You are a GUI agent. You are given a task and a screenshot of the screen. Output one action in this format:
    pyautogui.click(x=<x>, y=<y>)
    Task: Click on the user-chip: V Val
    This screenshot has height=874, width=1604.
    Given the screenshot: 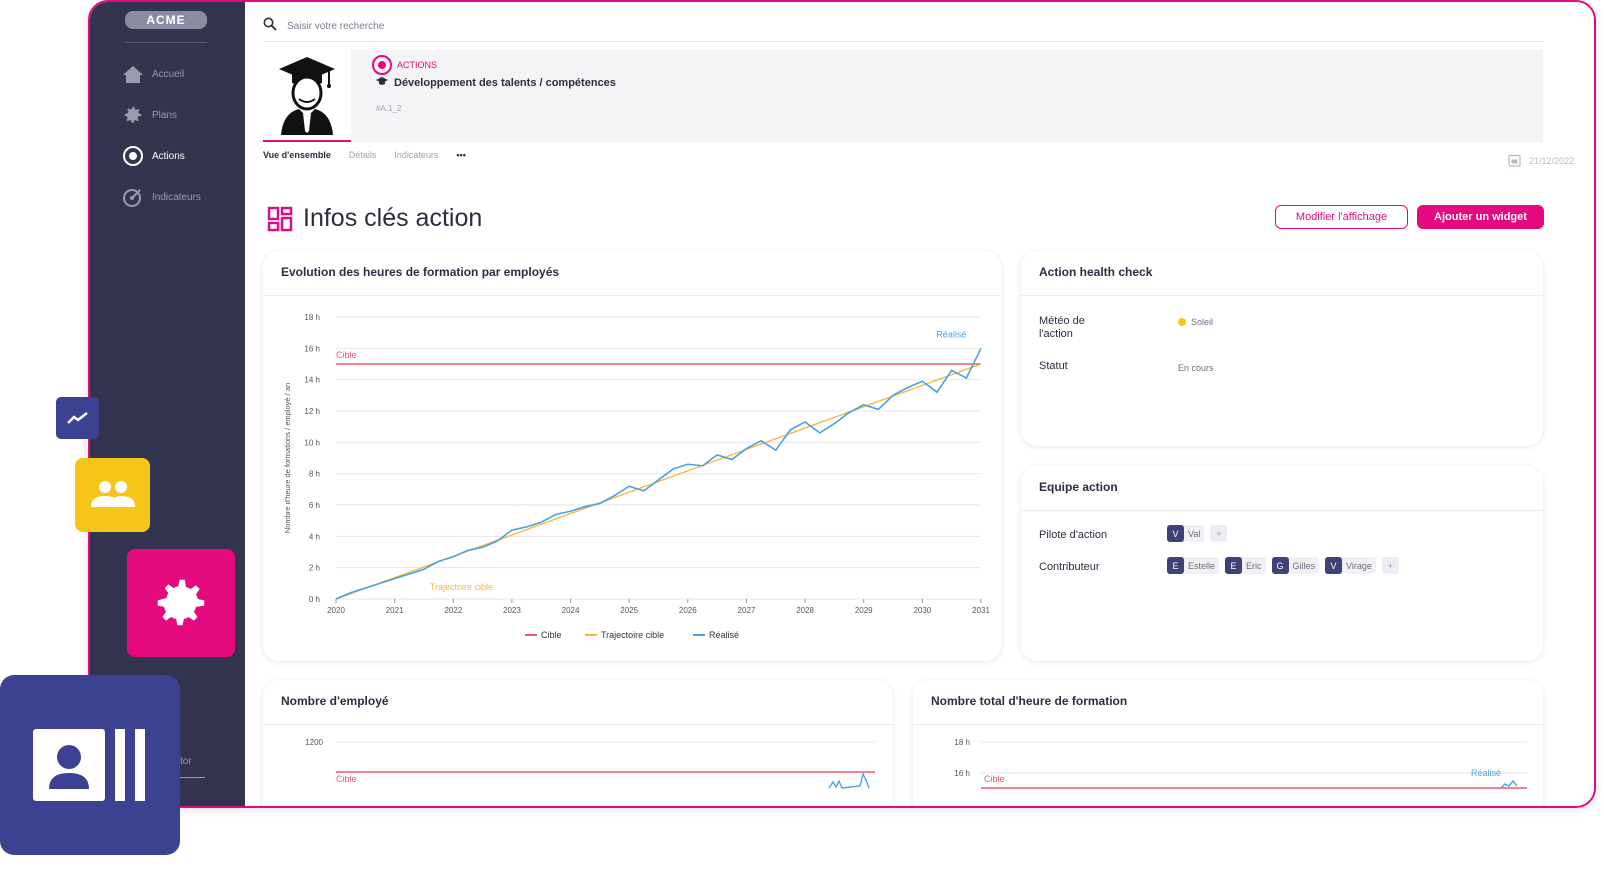 What is the action you would take?
    pyautogui.click(x=1186, y=533)
    